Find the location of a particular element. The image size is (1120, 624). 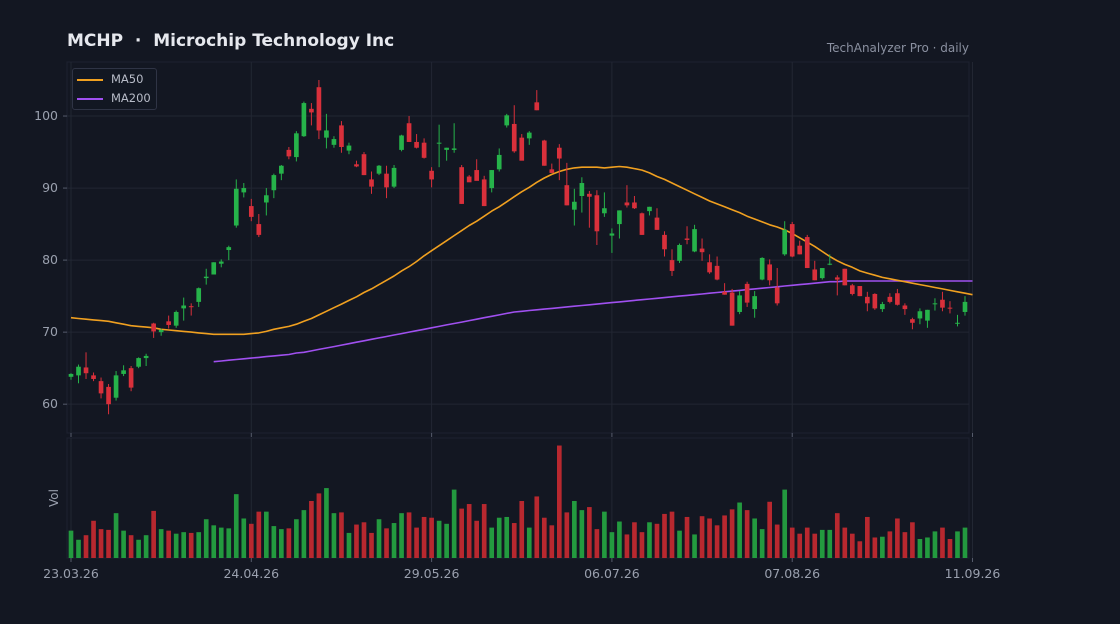

x-tick-label: 29.05.26 is located at coordinates (432, 573).